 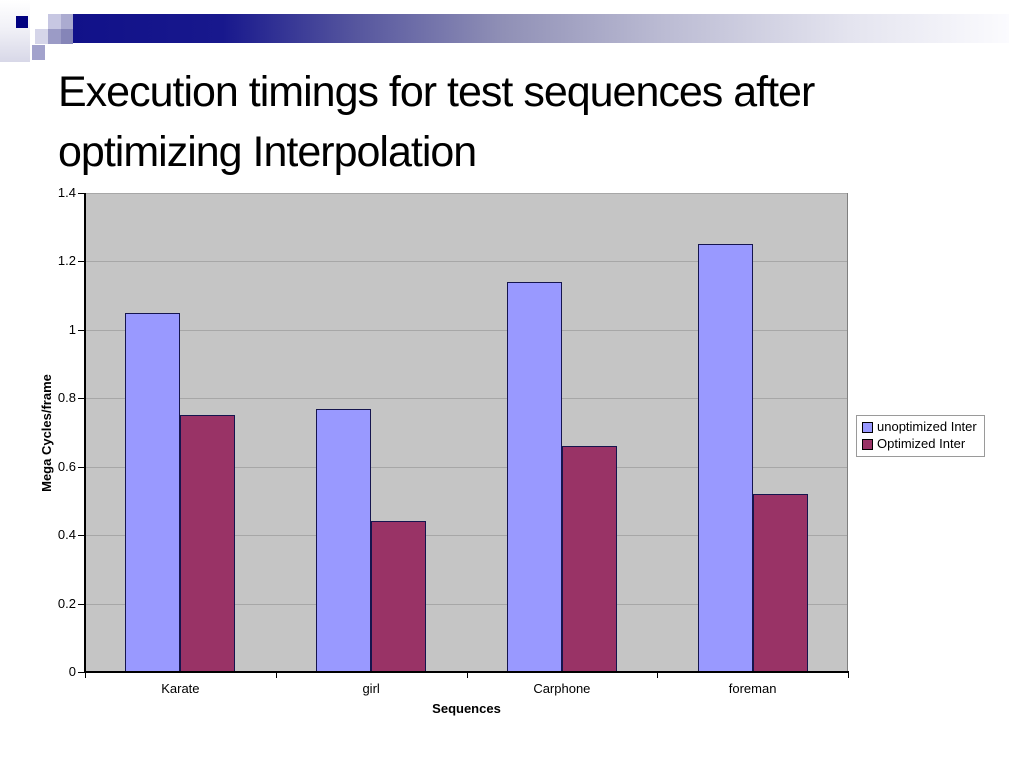 What do you see at coordinates (371, 688) in the screenshot?
I see `x-category-label: girl` at bounding box center [371, 688].